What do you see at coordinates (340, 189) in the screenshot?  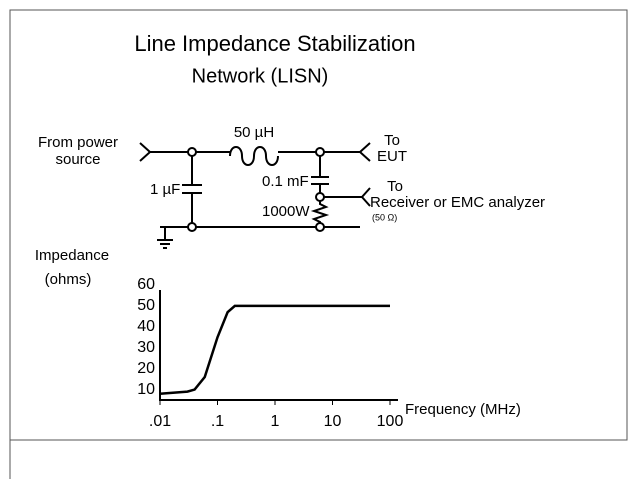 I see `capacitor-resistor-branch` at bounding box center [340, 189].